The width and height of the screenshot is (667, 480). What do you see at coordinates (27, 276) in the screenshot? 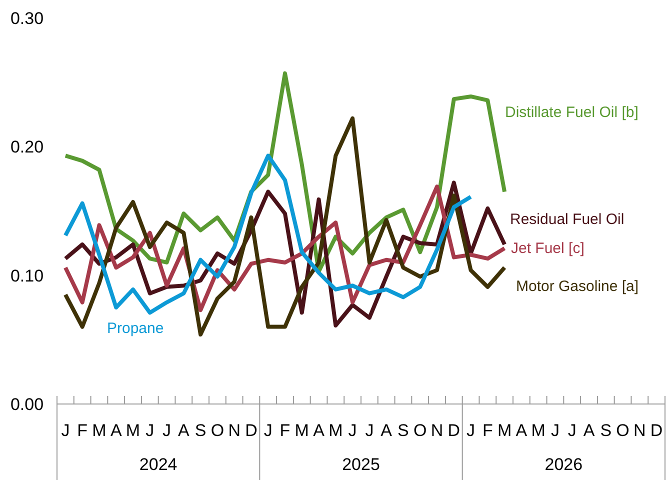
I see `y-tick-label: 0.10` at bounding box center [27, 276].